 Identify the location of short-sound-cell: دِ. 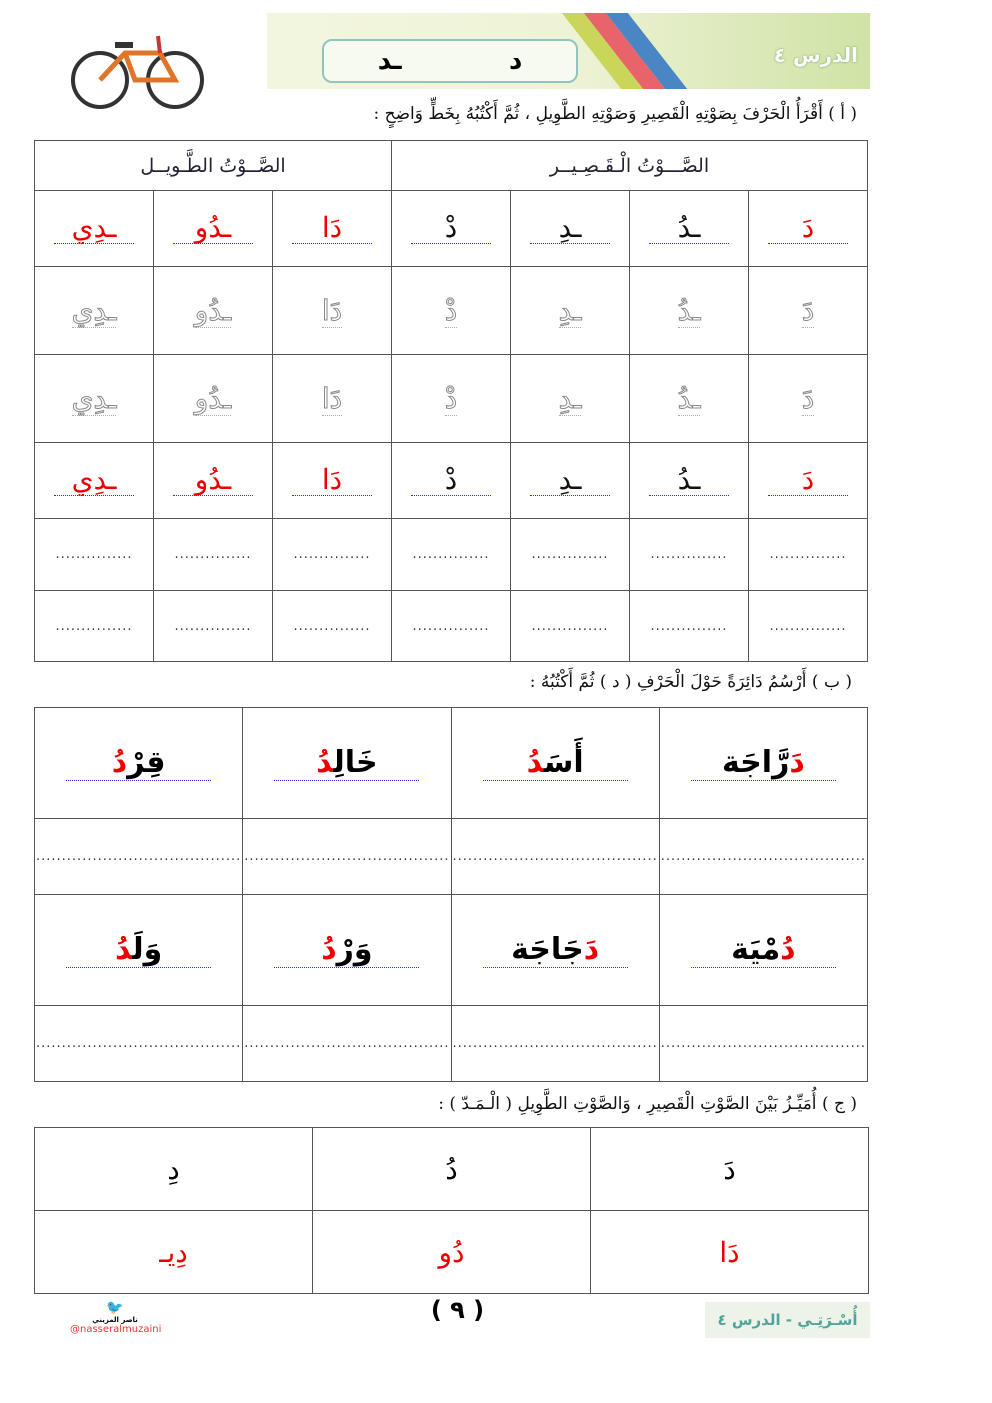
(173, 1169).